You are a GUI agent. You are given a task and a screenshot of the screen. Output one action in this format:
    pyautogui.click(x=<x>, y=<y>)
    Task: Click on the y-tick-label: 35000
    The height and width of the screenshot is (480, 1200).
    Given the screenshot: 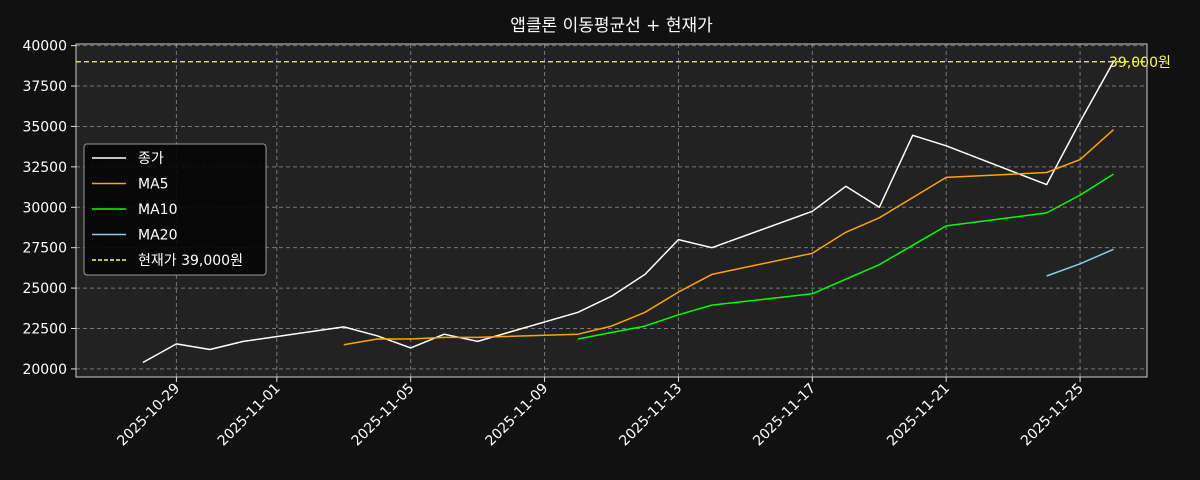 What is the action you would take?
    pyautogui.click(x=44, y=127)
    